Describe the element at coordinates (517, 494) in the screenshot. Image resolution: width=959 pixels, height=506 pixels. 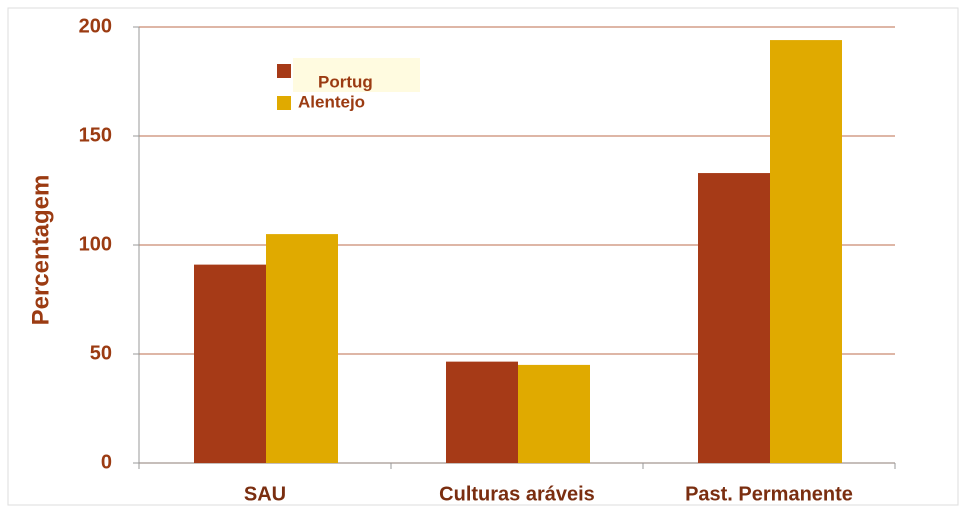
I see `x-tick-label: Culturas aráveis` at that location.